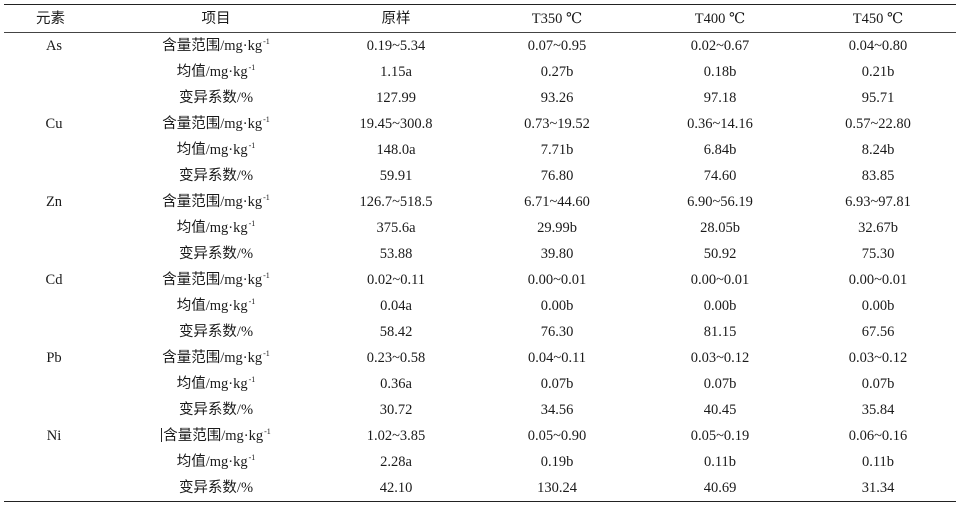 Image resolution: width=961 pixels, height=509 pixels. I want to click on header-item: 项目, so click(216, 18).